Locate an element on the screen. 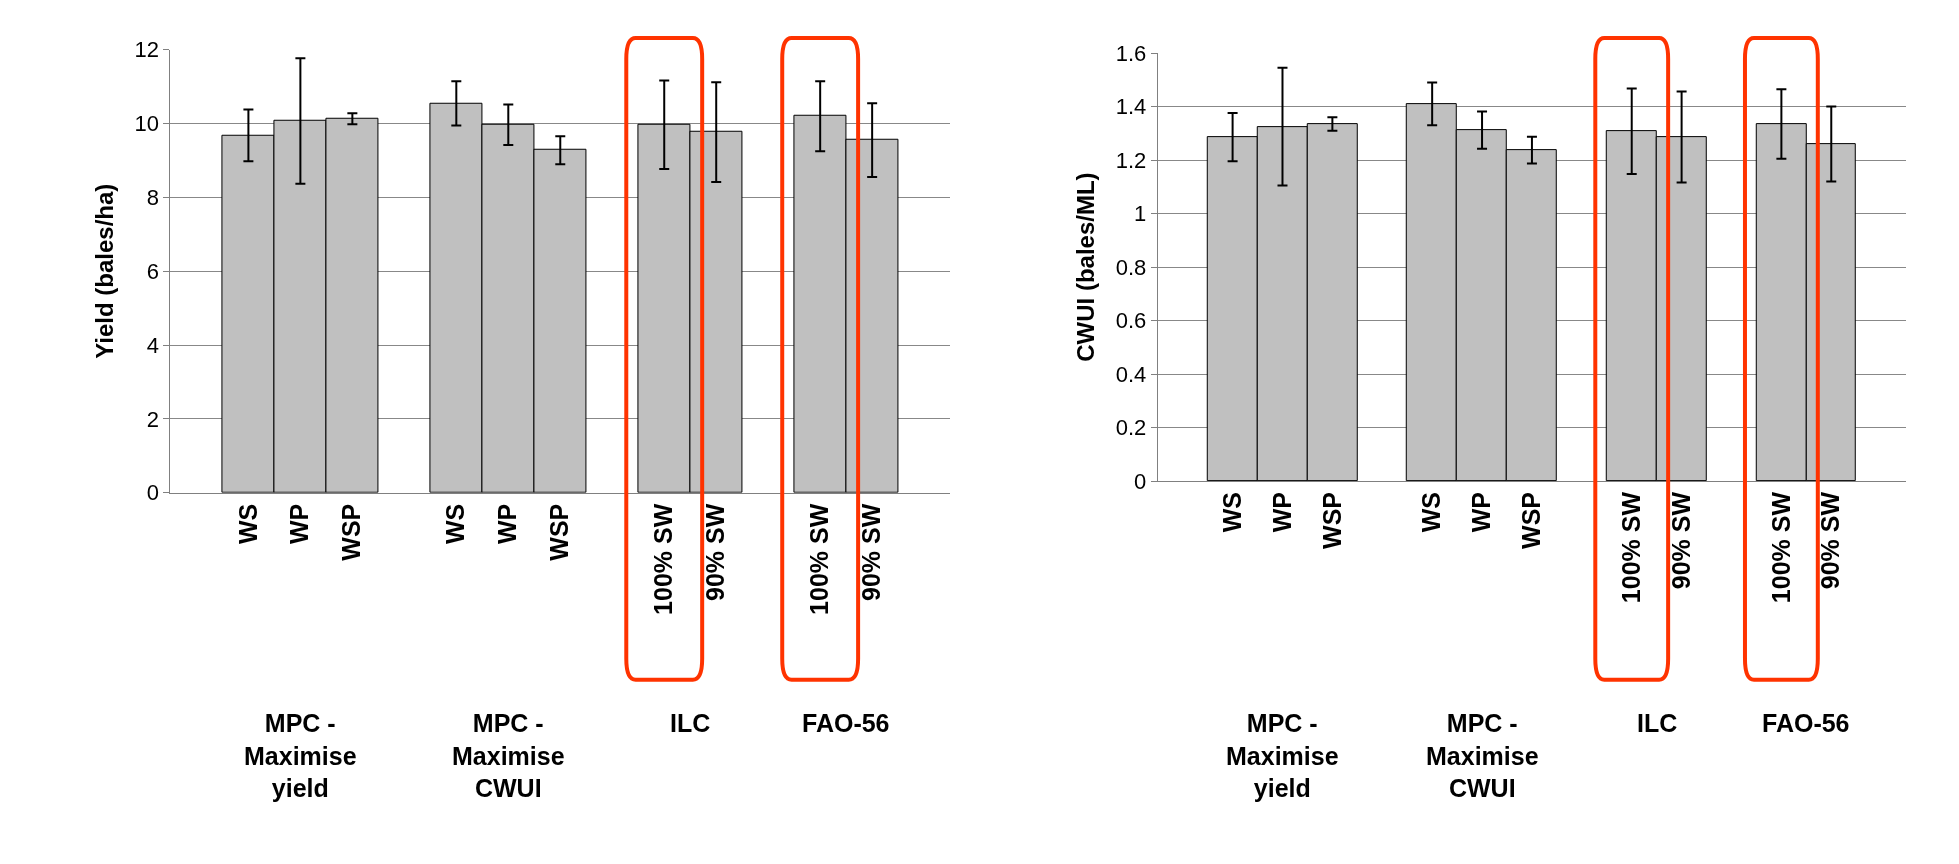 The image size is (1959, 864). y-axis-title: CWUI (bales/ML) is located at coordinates (1085, 267).